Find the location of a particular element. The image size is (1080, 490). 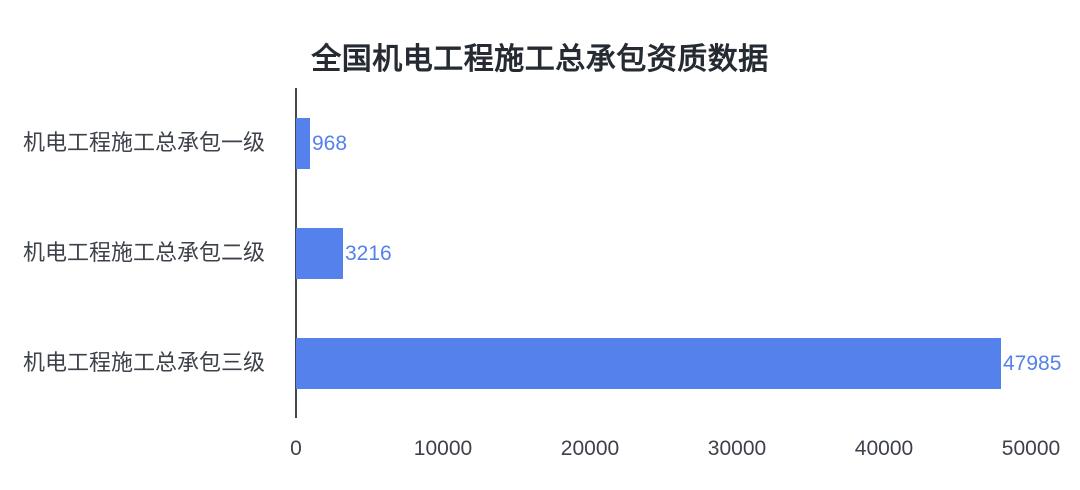

x-tick-label: 10000 is located at coordinates (443, 448).